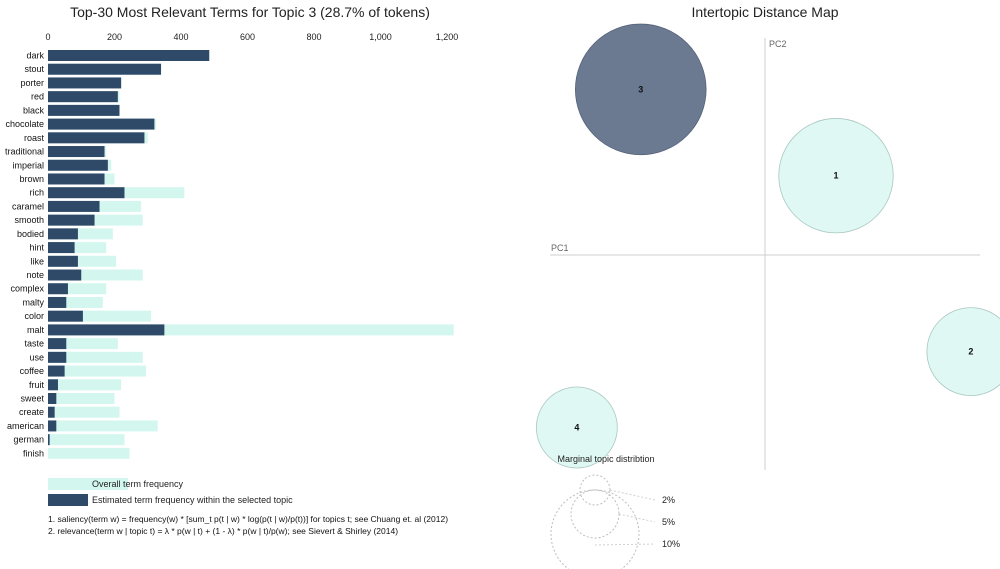 The height and width of the screenshot is (569, 1000). Describe the element at coordinates (27, 289) in the screenshot. I see `term-label: complex` at that location.